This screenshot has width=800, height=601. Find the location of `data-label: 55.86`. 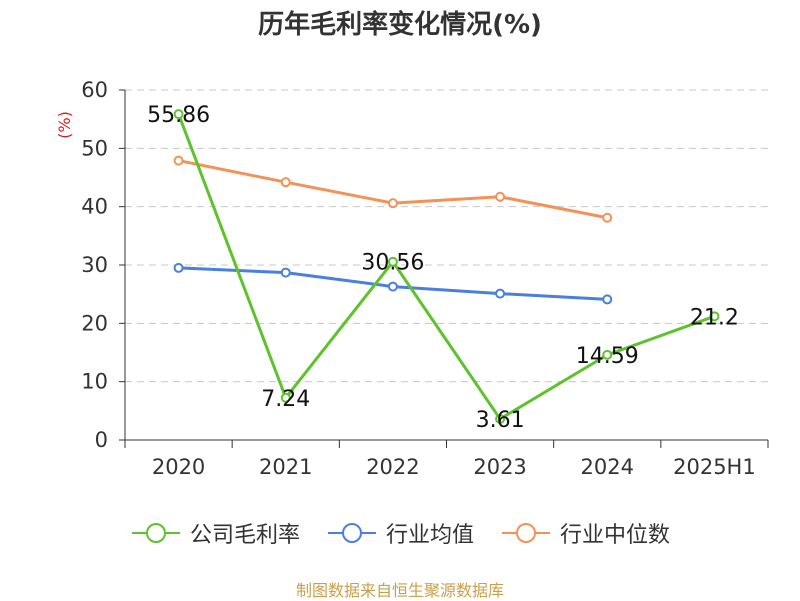

data-label: 55.86 is located at coordinates (178, 115).